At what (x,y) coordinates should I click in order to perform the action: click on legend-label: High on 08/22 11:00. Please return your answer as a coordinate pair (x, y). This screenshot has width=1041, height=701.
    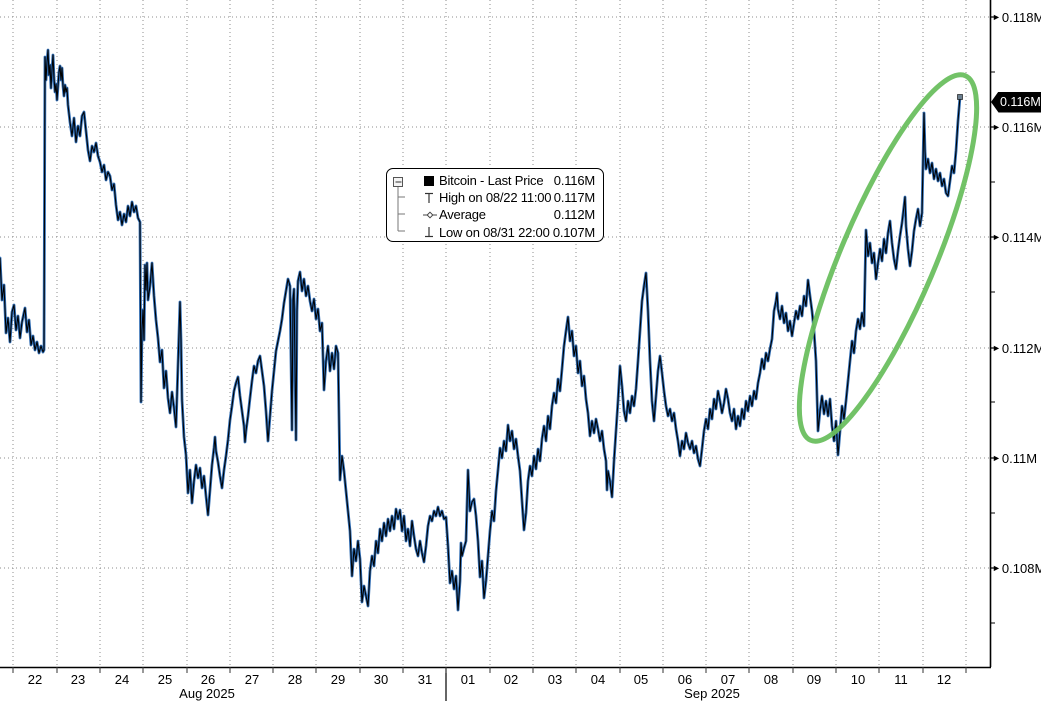
    Looking at the image, I should click on (495, 198).